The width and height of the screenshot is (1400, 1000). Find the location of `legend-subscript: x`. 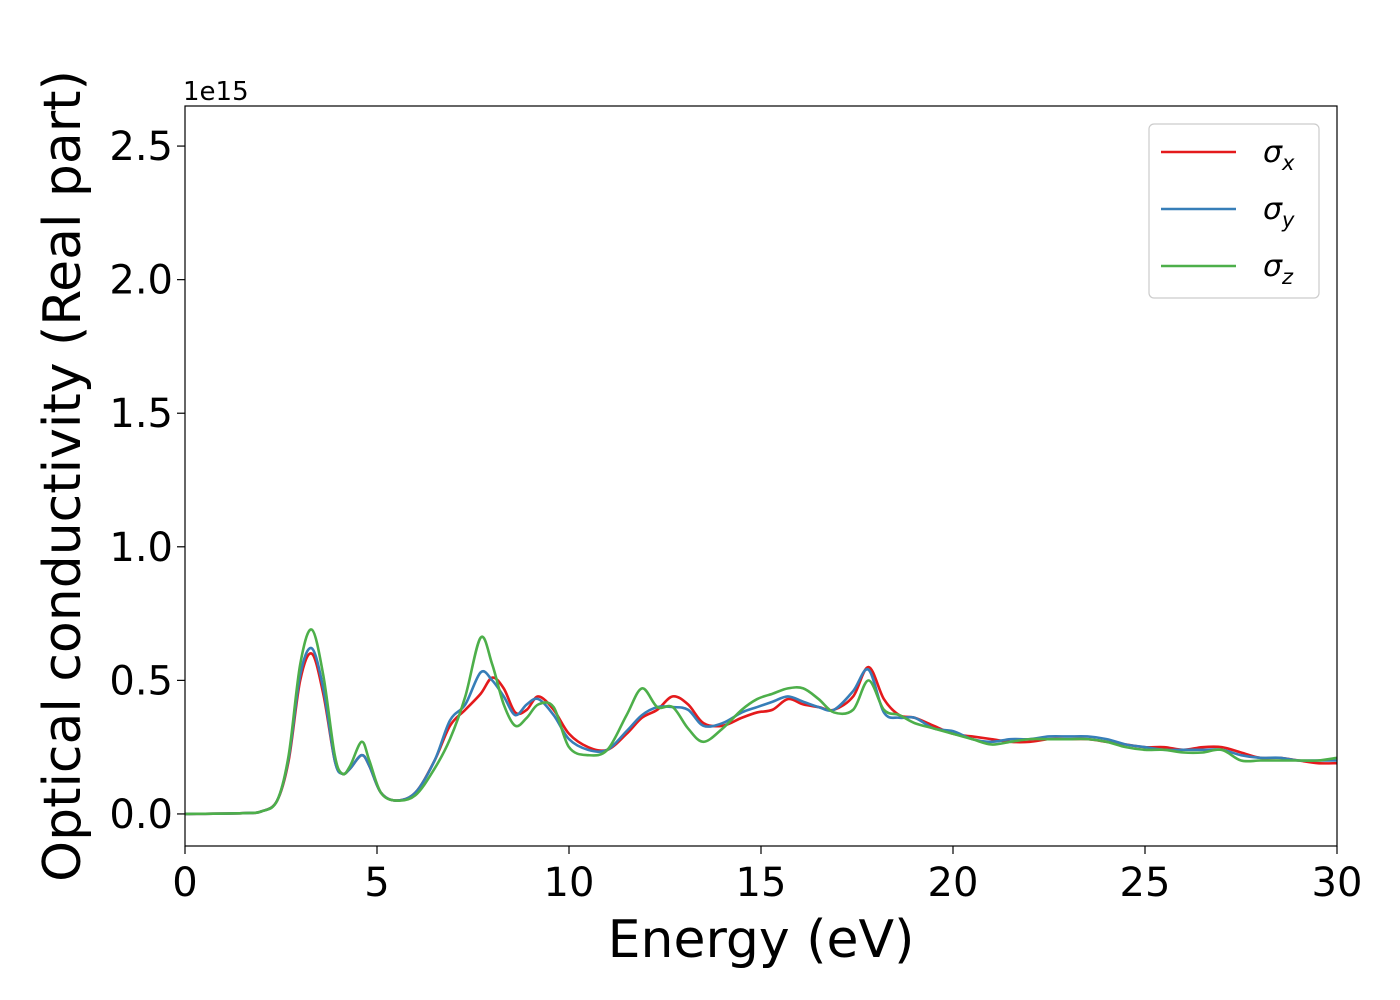

legend-subscript: x is located at coordinates (1288, 163).